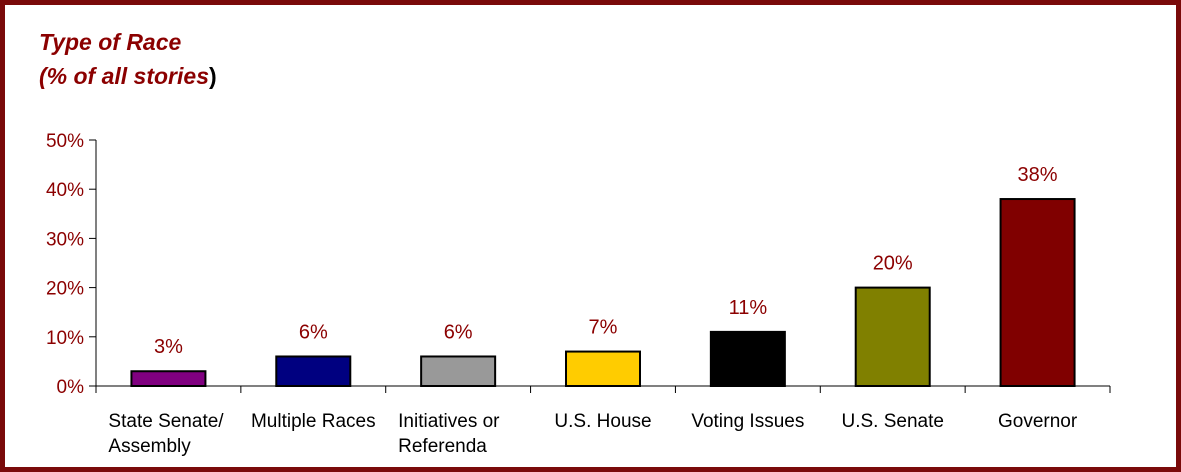 Image resolution: width=1181 pixels, height=472 pixels. Describe the element at coordinates (893, 264) in the screenshot. I see `data-label: 20%` at that location.